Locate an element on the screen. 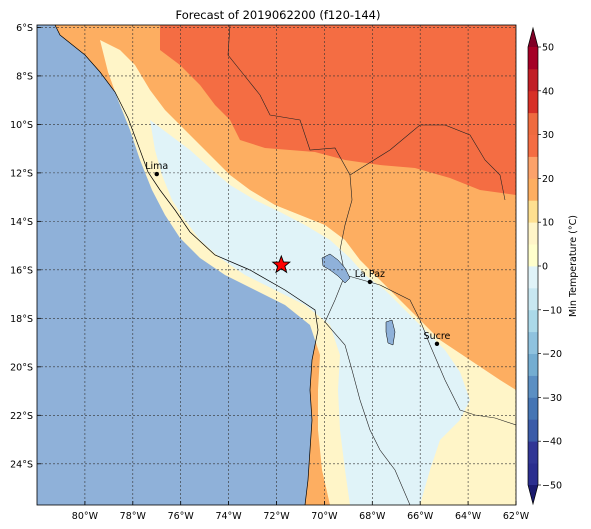 This screenshot has width=591, height=529. x-tick-label: 66°W is located at coordinates (420, 516).